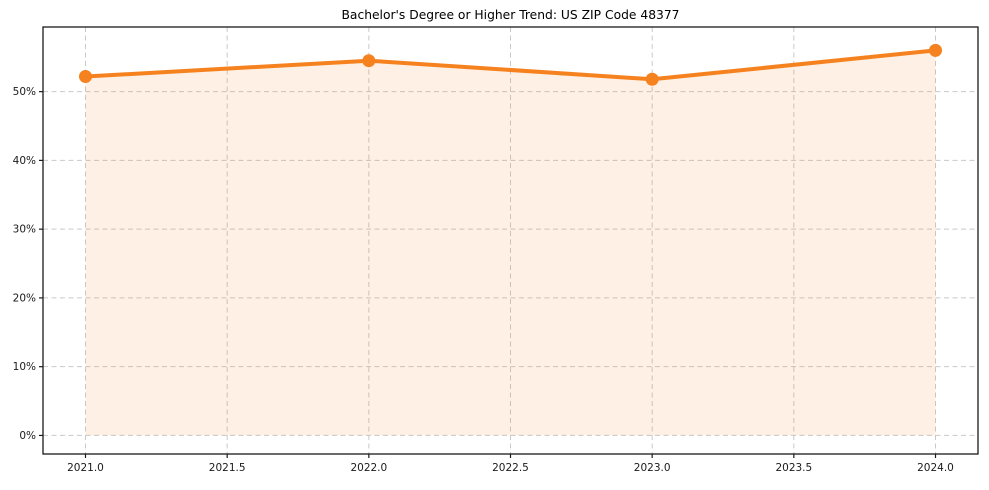 This screenshot has height=490, width=989. What do you see at coordinates (24, 230) in the screenshot?
I see `y-tick-label: 30%` at bounding box center [24, 230].